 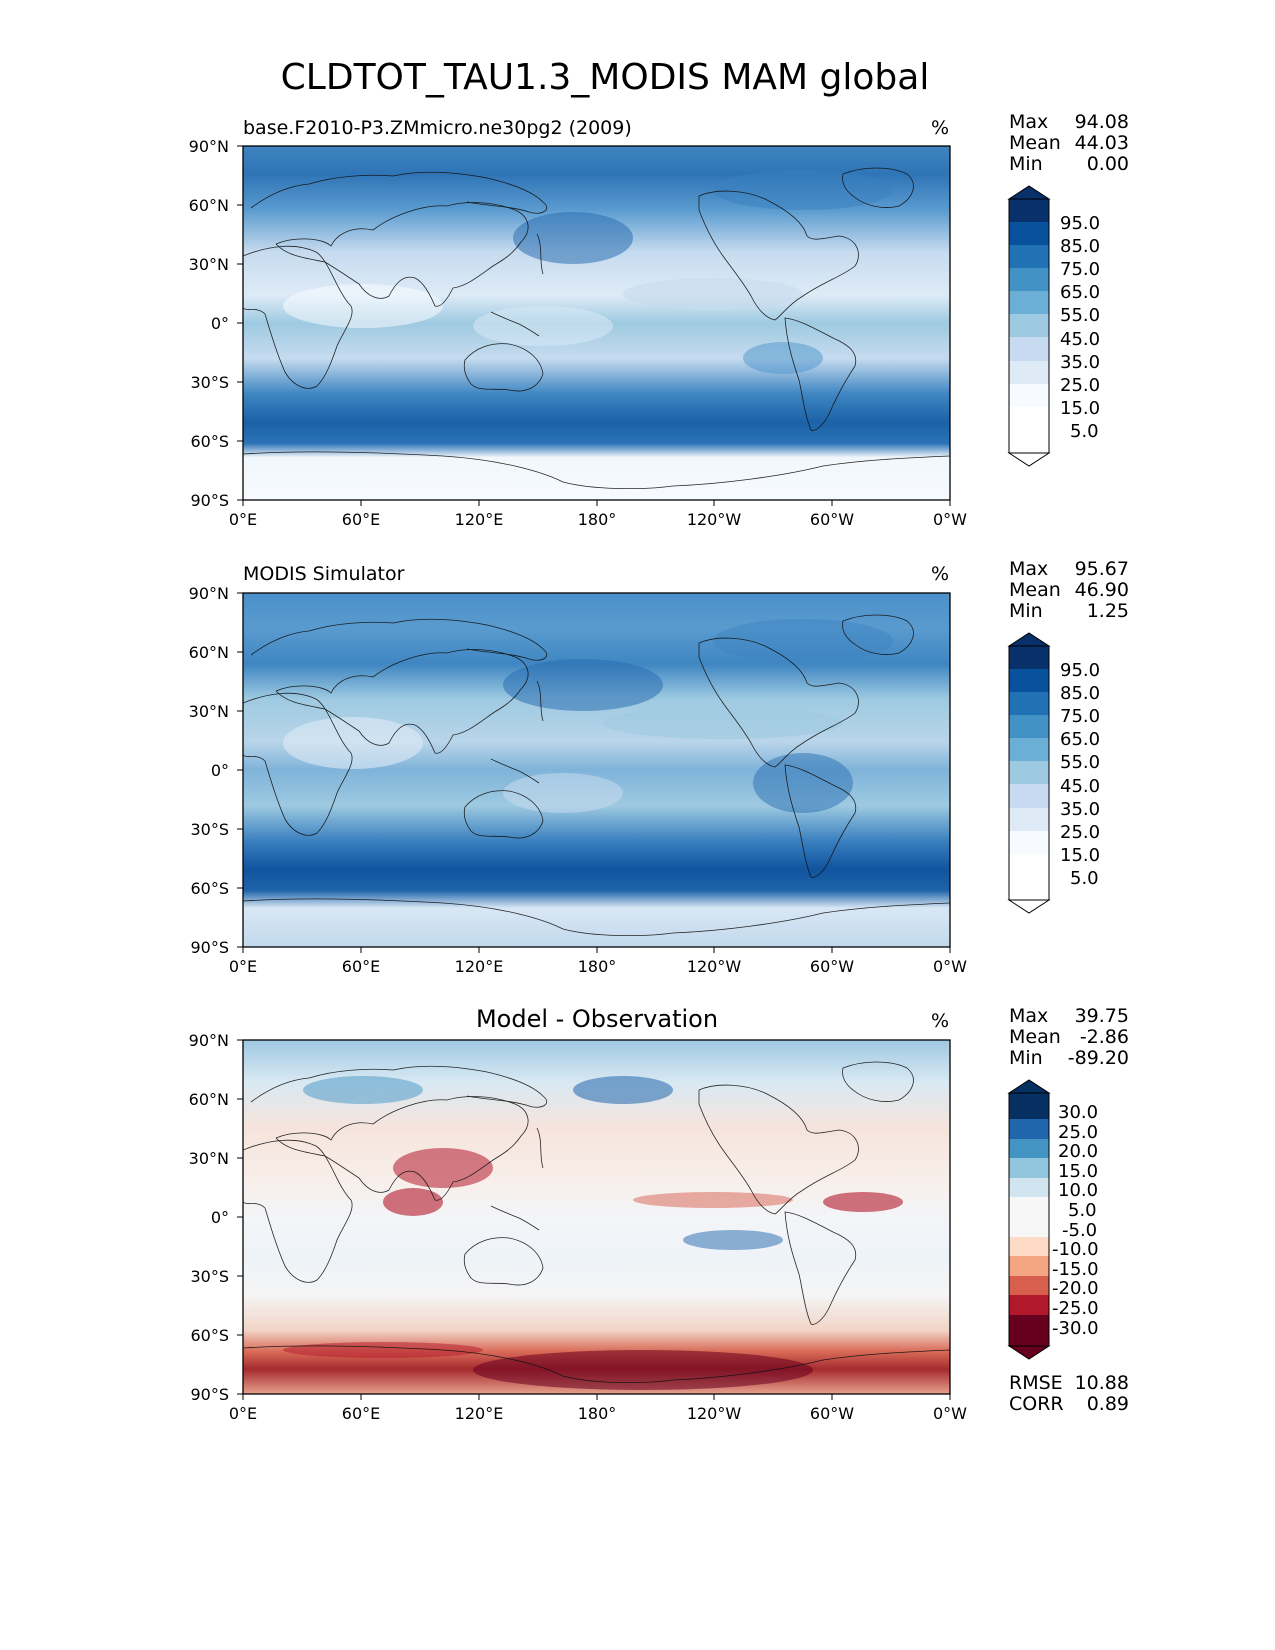 I want to click on panel-test-map, so click(x=596, y=323).